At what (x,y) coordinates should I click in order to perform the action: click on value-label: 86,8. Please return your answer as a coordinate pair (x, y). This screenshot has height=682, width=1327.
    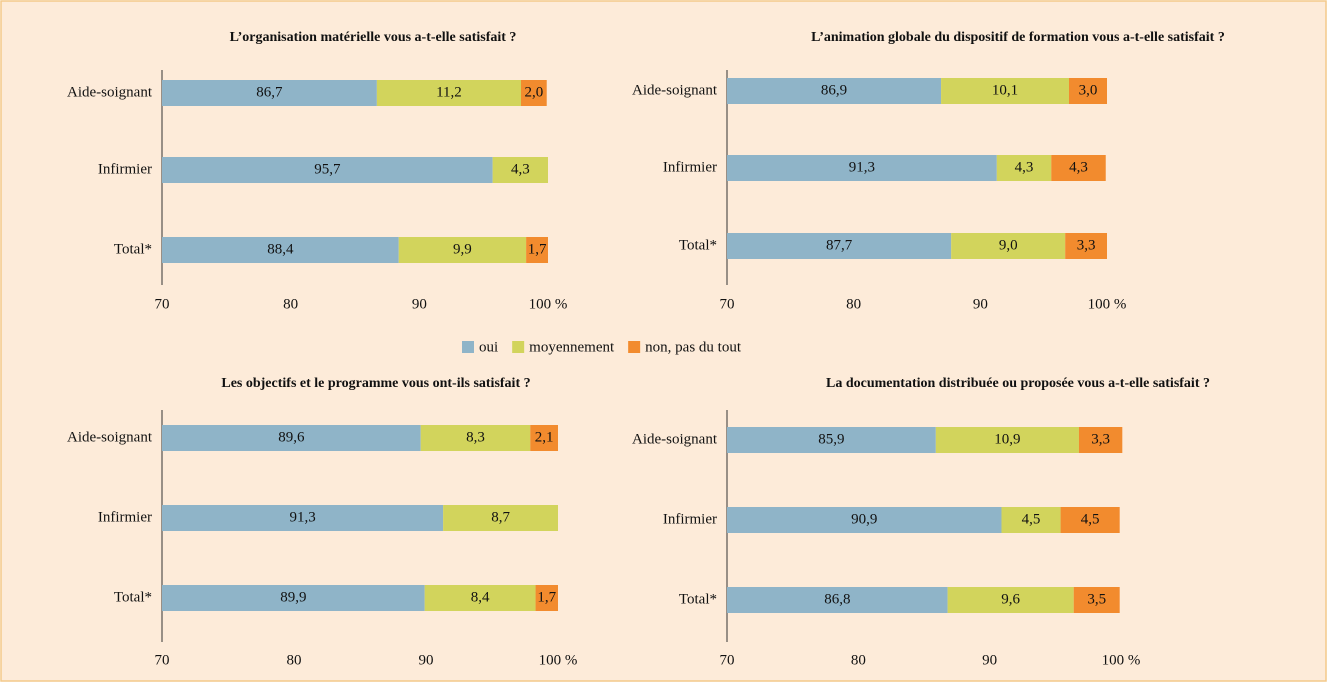
    Looking at the image, I should click on (837, 599).